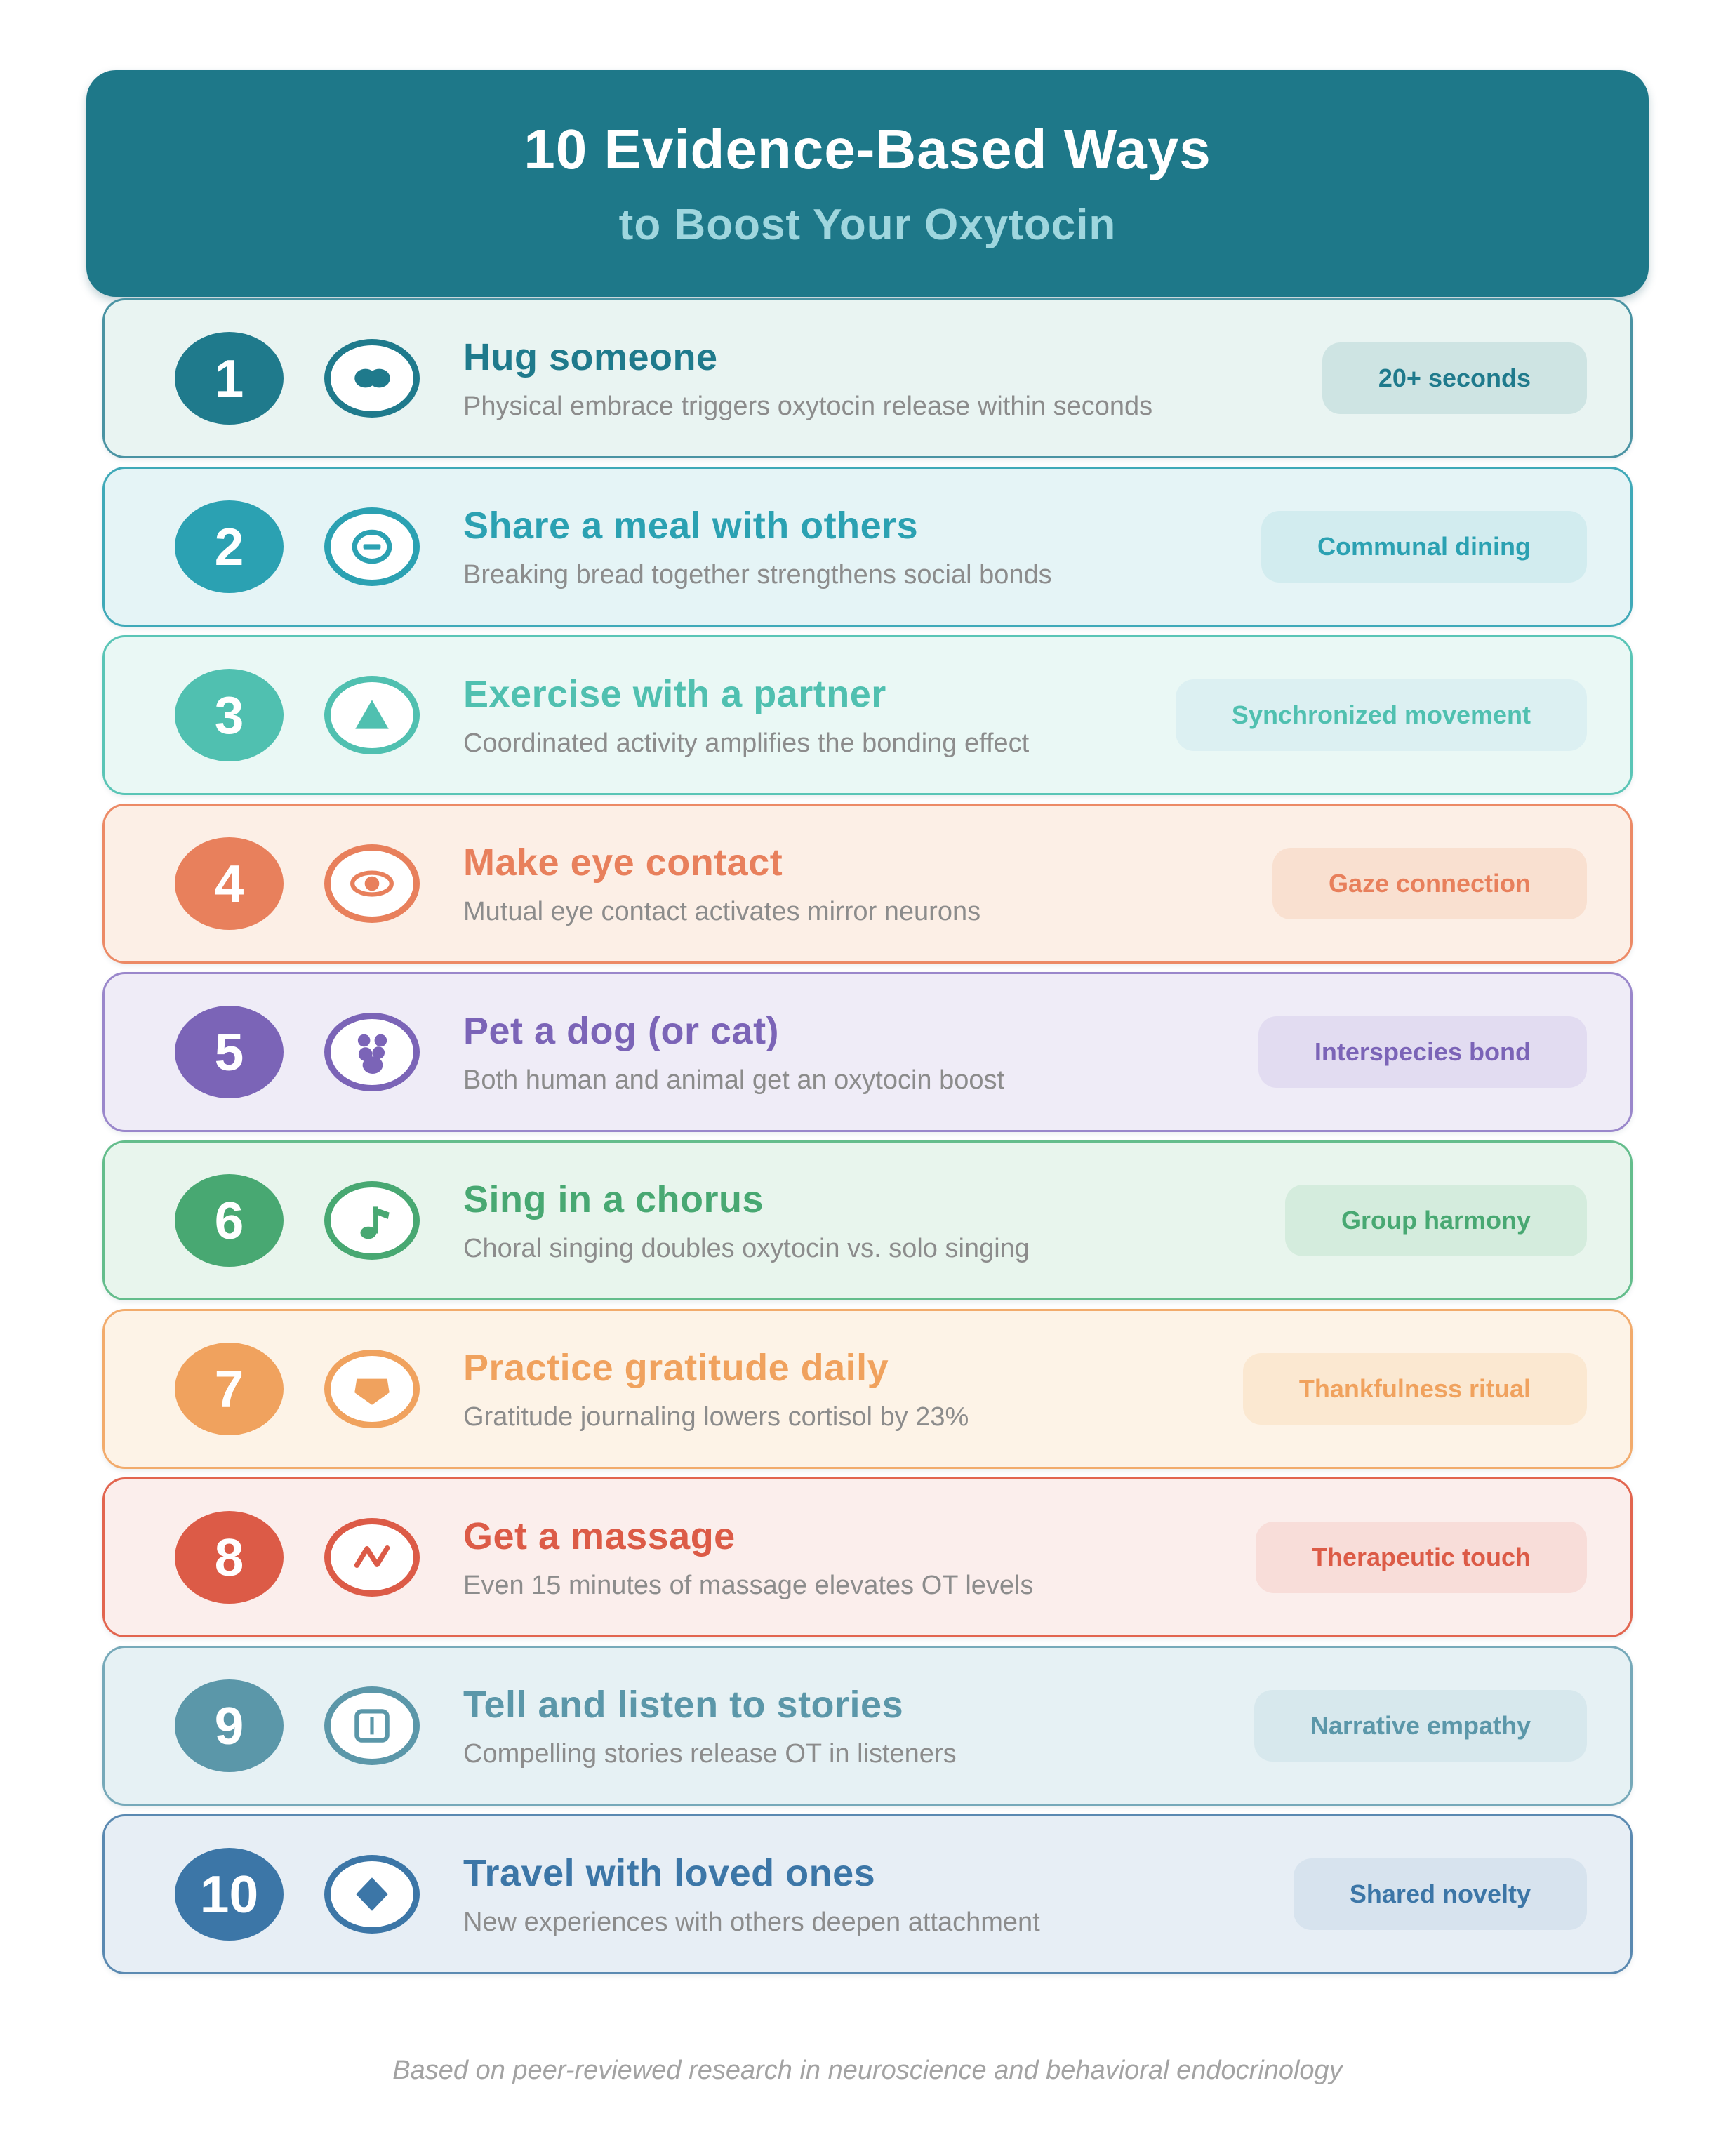 This screenshot has height=2156, width=1735. Describe the element at coordinates (1421, 1557) in the screenshot. I see `item-badge: Therapeutic touch` at that location.